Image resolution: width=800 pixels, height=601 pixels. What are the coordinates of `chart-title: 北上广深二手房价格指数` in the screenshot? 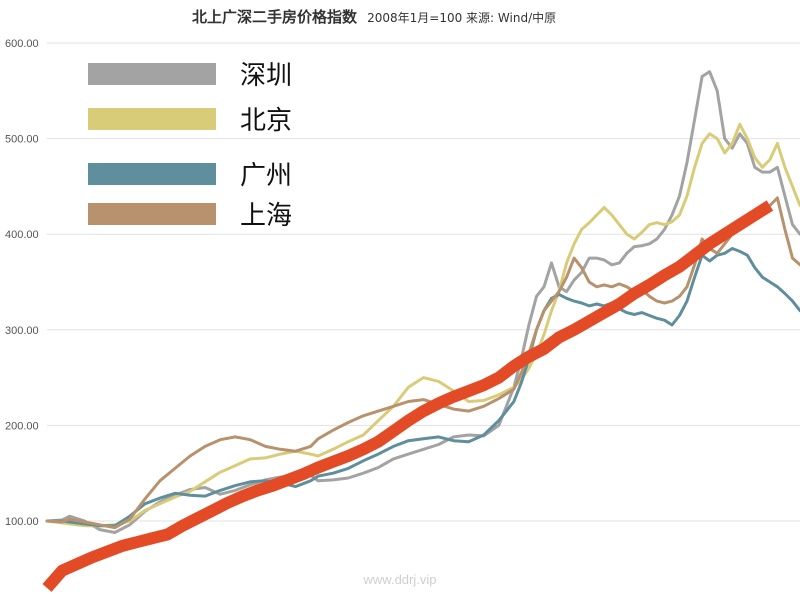 It's located at (275, 17).